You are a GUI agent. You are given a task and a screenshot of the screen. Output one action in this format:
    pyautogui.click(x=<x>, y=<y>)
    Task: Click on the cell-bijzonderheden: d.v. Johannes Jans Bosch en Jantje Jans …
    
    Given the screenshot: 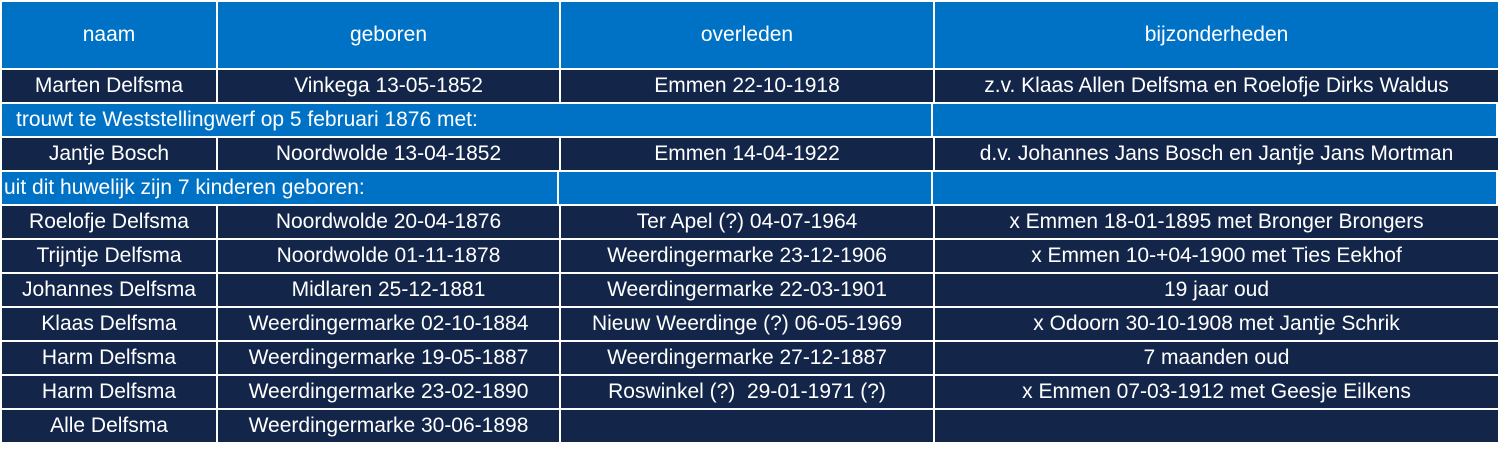 What is the action you would take?
    pyautogui.click(x=1216, y=154)
    